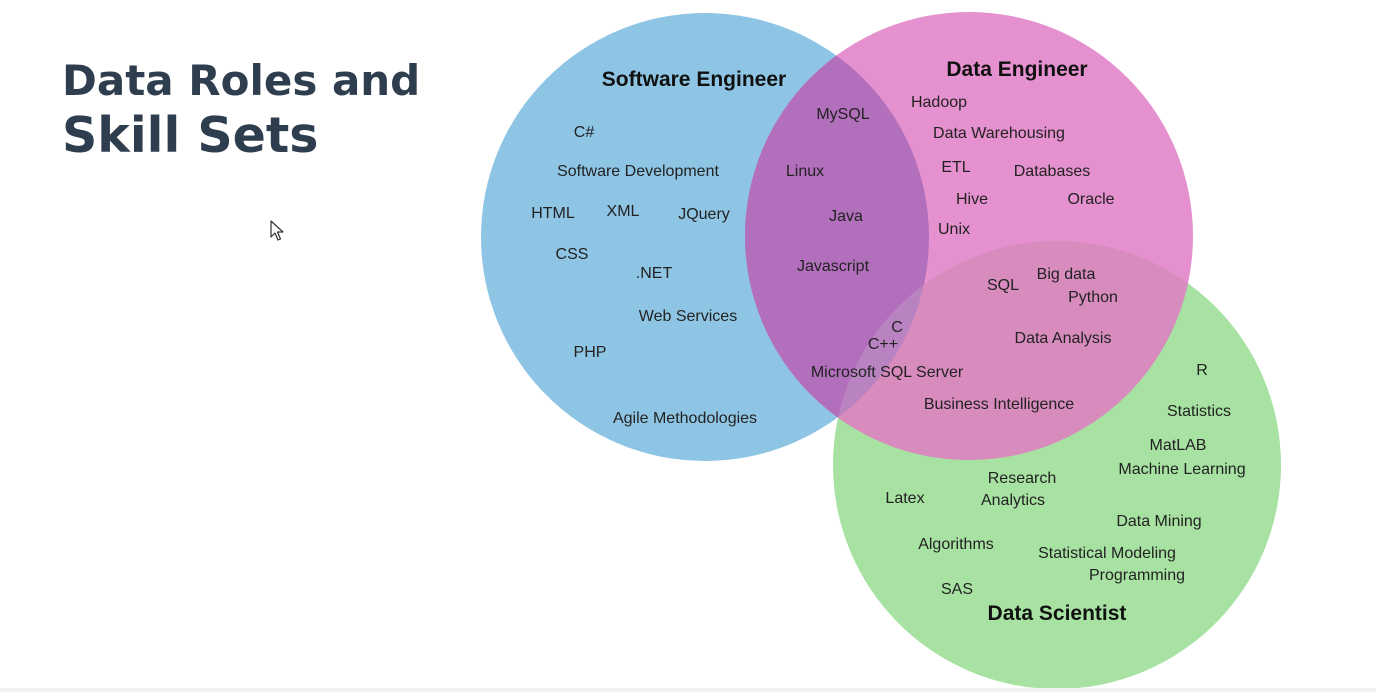  What do you see at coordinates (638, 171) in the screenshot?
I see `skill-label: Software Development` at bounding box center [638, 171].